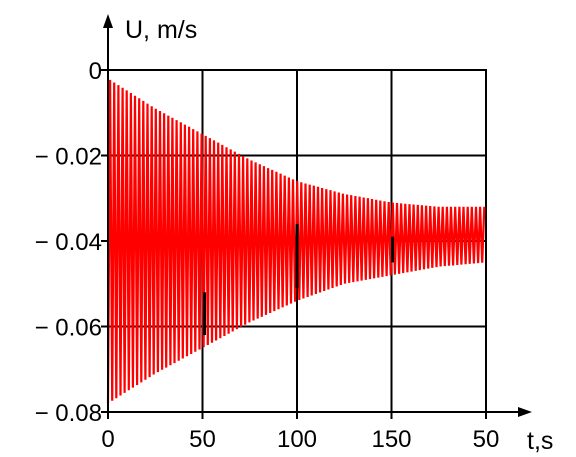 The width and height of the screenshot is (576, 457). I want to click on x-tick-label: 0, so click(107, 439).